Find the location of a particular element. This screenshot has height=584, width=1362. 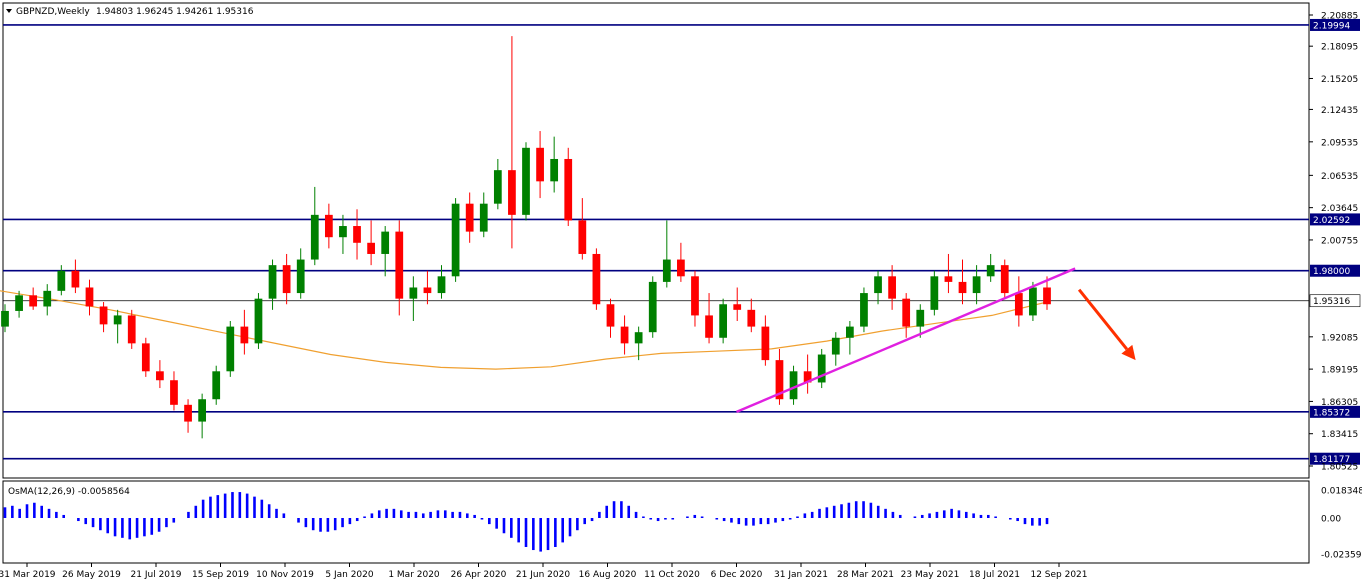

indicator-pane-frame is located at coordinates (656, 522).